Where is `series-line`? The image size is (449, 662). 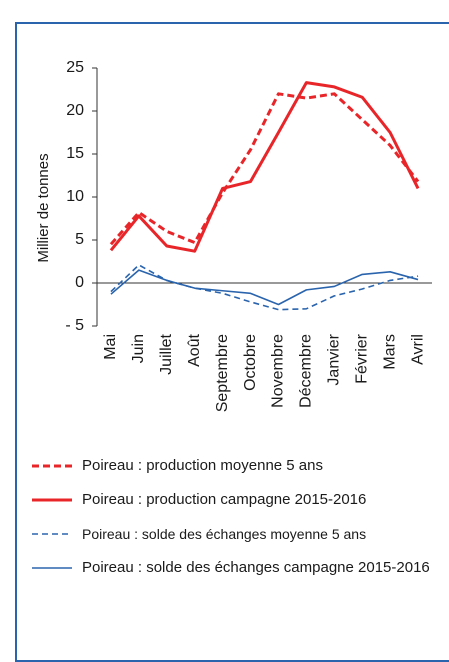 series-line is located at coordinates (264, 287).